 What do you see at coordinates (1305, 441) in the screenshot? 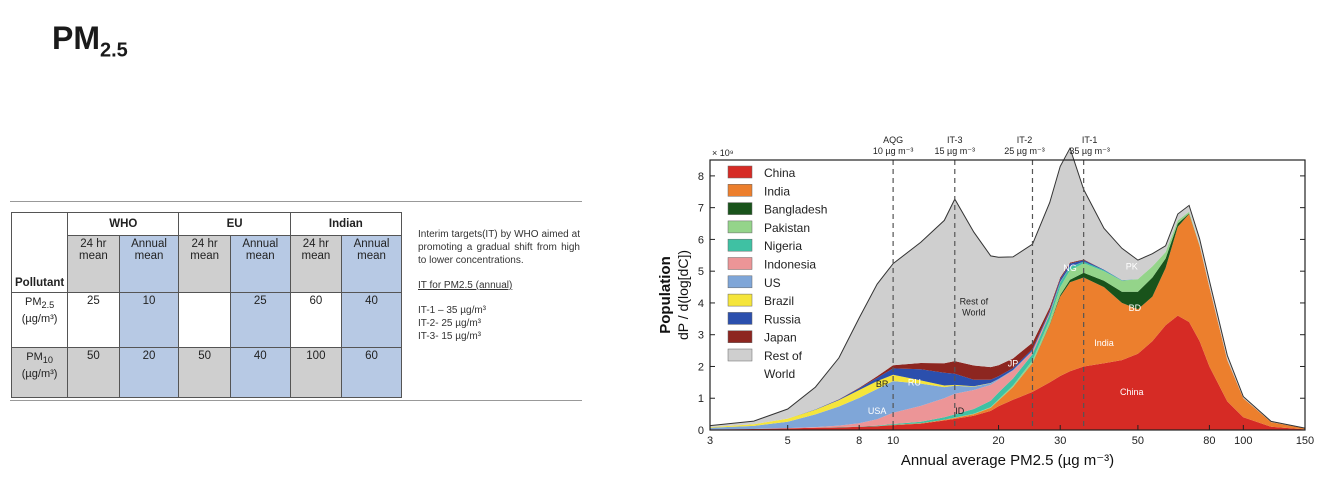
I see `x-tick-label: 150` at bounding box center [1305, 441].